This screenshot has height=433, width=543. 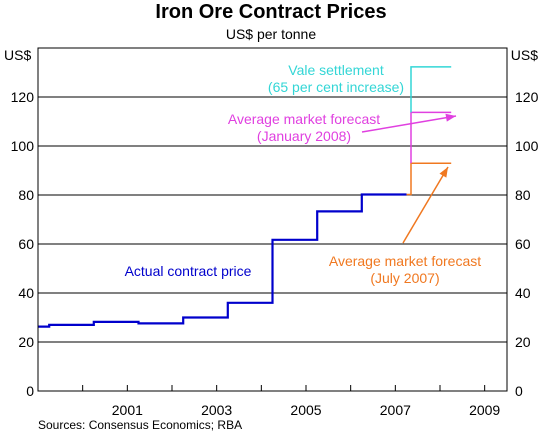 I want to click on arrow-jan2008-head, so click(x=450, y=117).